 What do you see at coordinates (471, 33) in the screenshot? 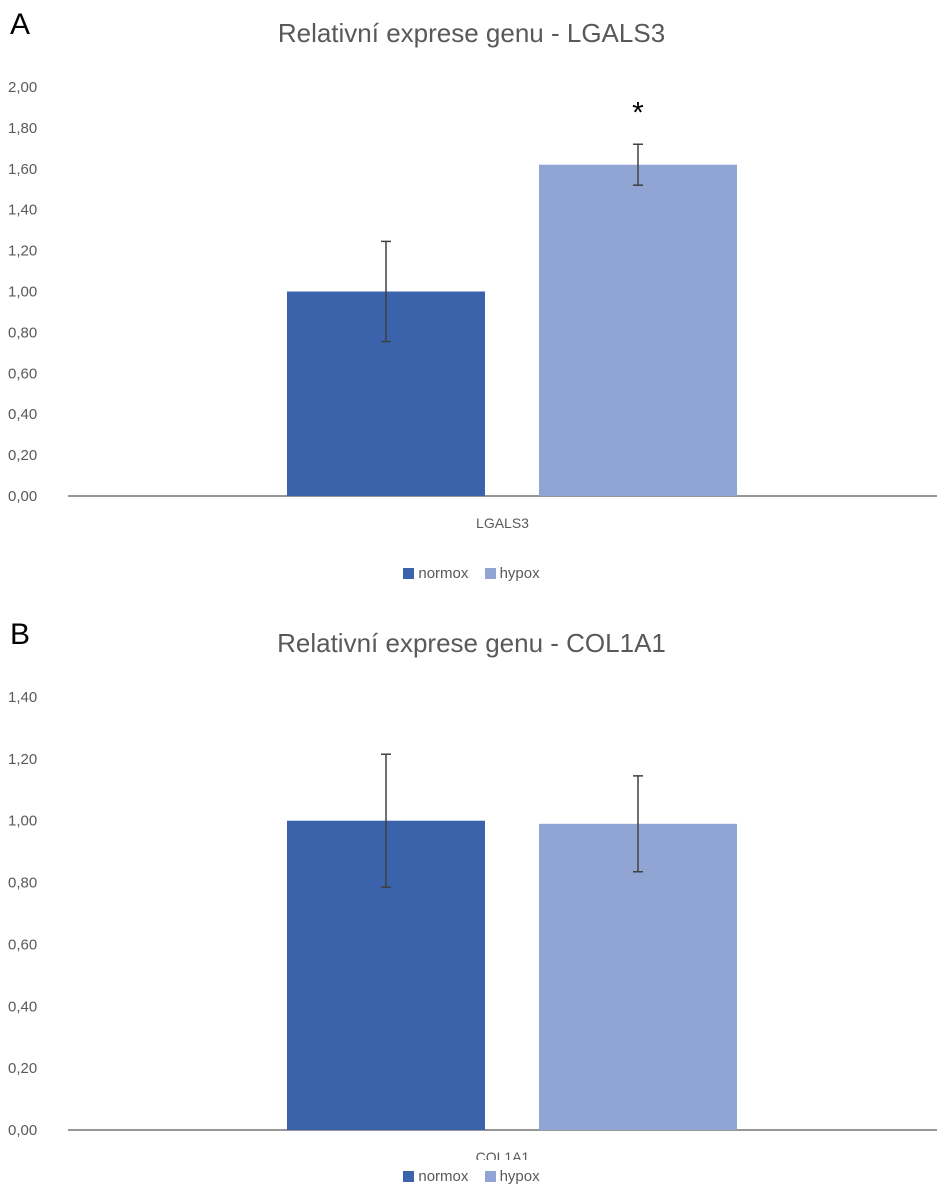
I see `chart-title: Relativní exprese genu - LGALS3` at bounding box center [471, 33].